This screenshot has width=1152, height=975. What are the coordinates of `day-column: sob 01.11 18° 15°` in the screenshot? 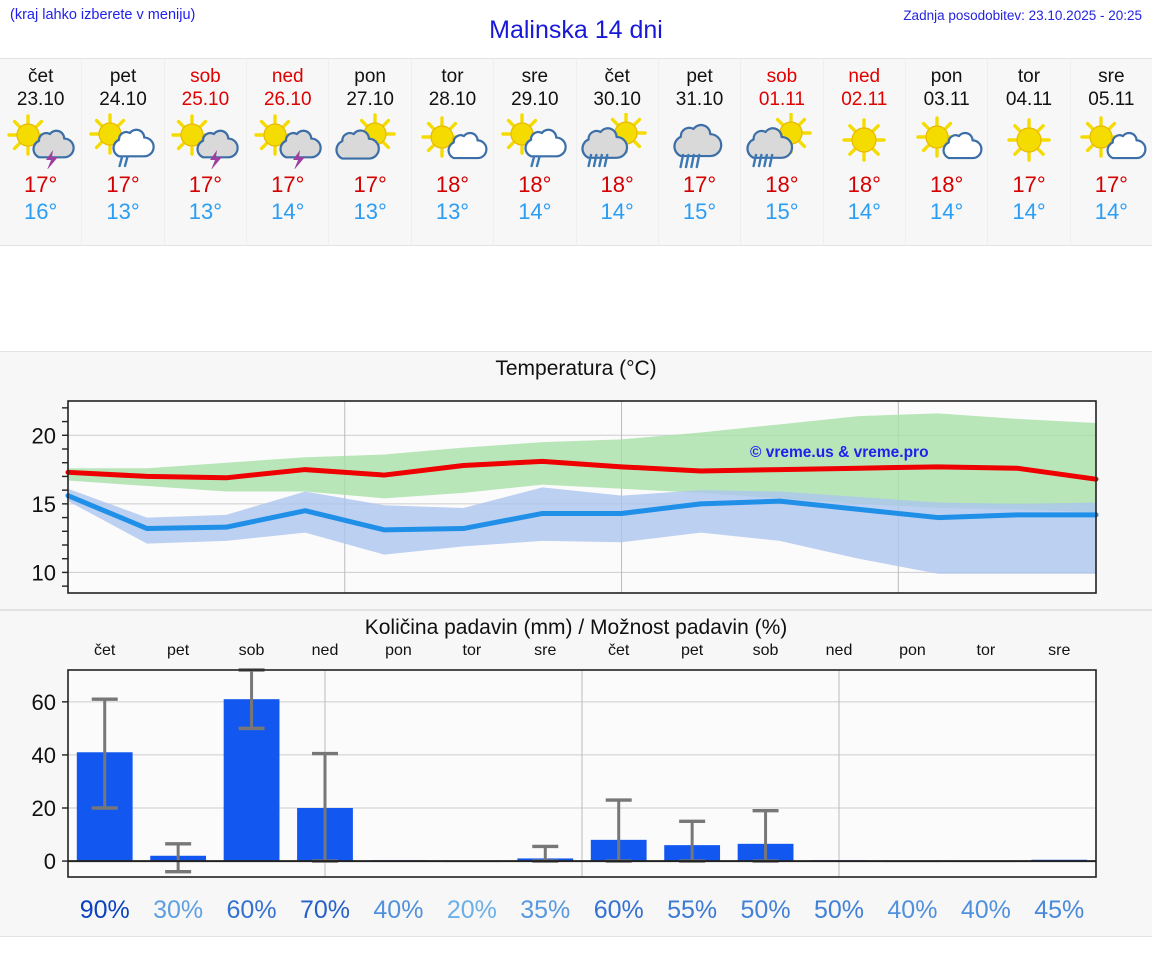 It's located at (782, 152).